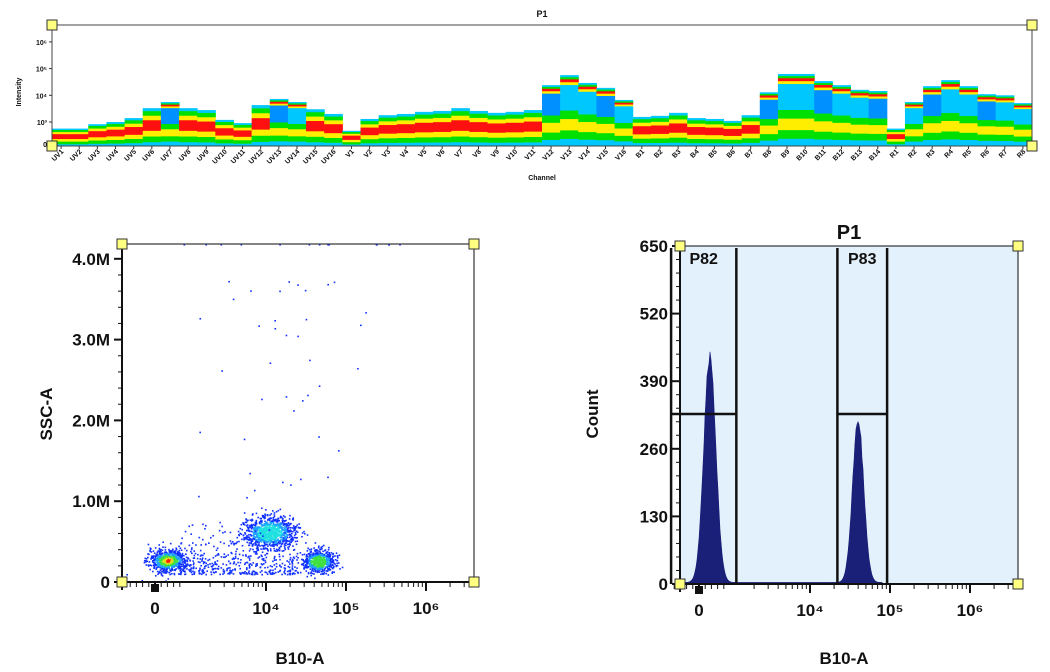 The image size is (1050, 672). What do you see at coordinates (703, 416) in the screenshot?
I see `gate-p82: P82` at bounding box center [703, 416].